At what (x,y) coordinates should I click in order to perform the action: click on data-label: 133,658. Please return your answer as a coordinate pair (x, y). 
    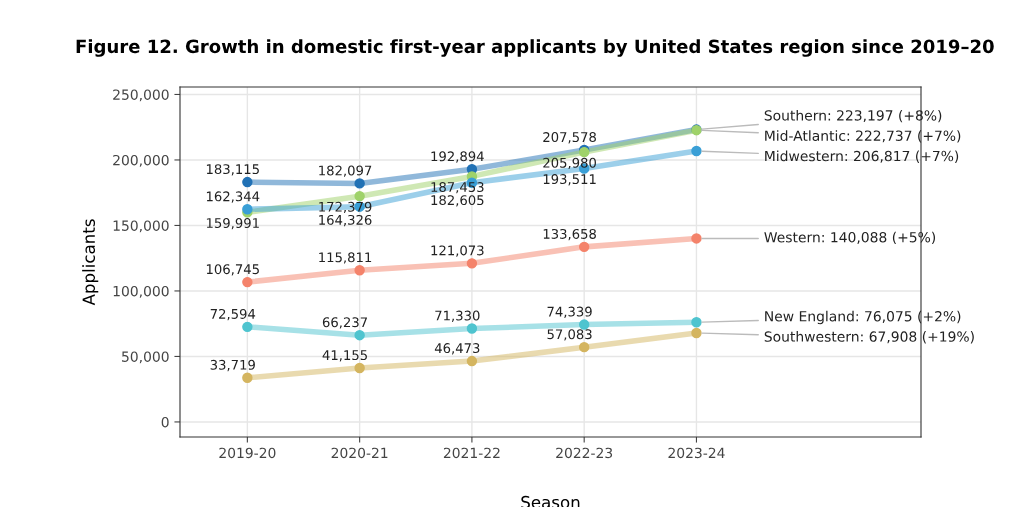
    Looking at the image, I should click on (569, 234).